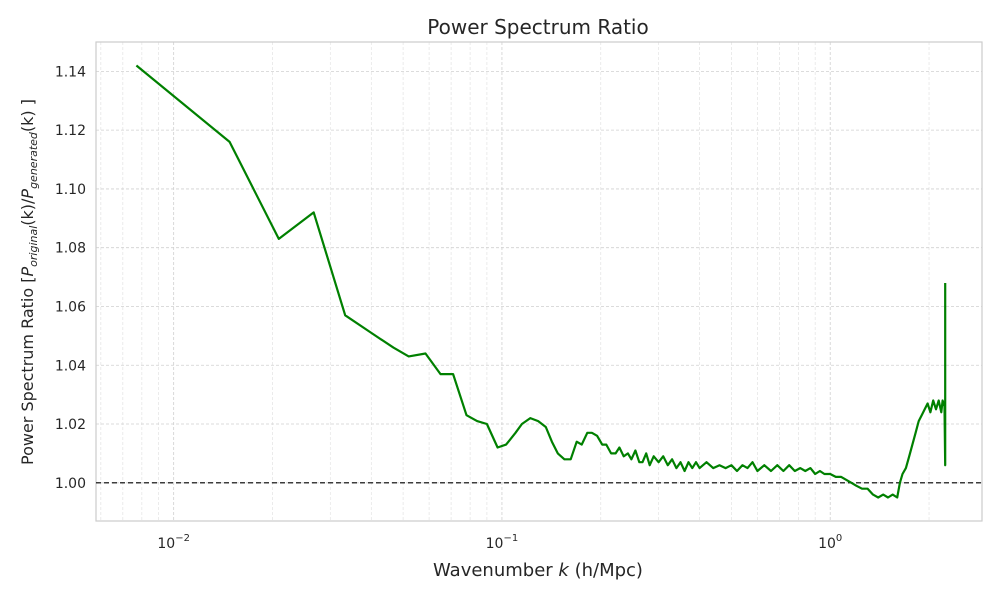  I want to click on x-tick-label: 10⁰, so click(830, 542).